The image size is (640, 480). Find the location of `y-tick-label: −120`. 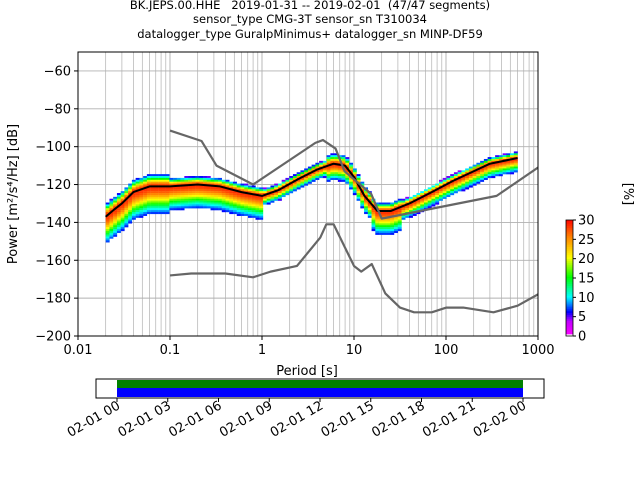

y-tick-label: −120 is located at coordinates (53, 185).